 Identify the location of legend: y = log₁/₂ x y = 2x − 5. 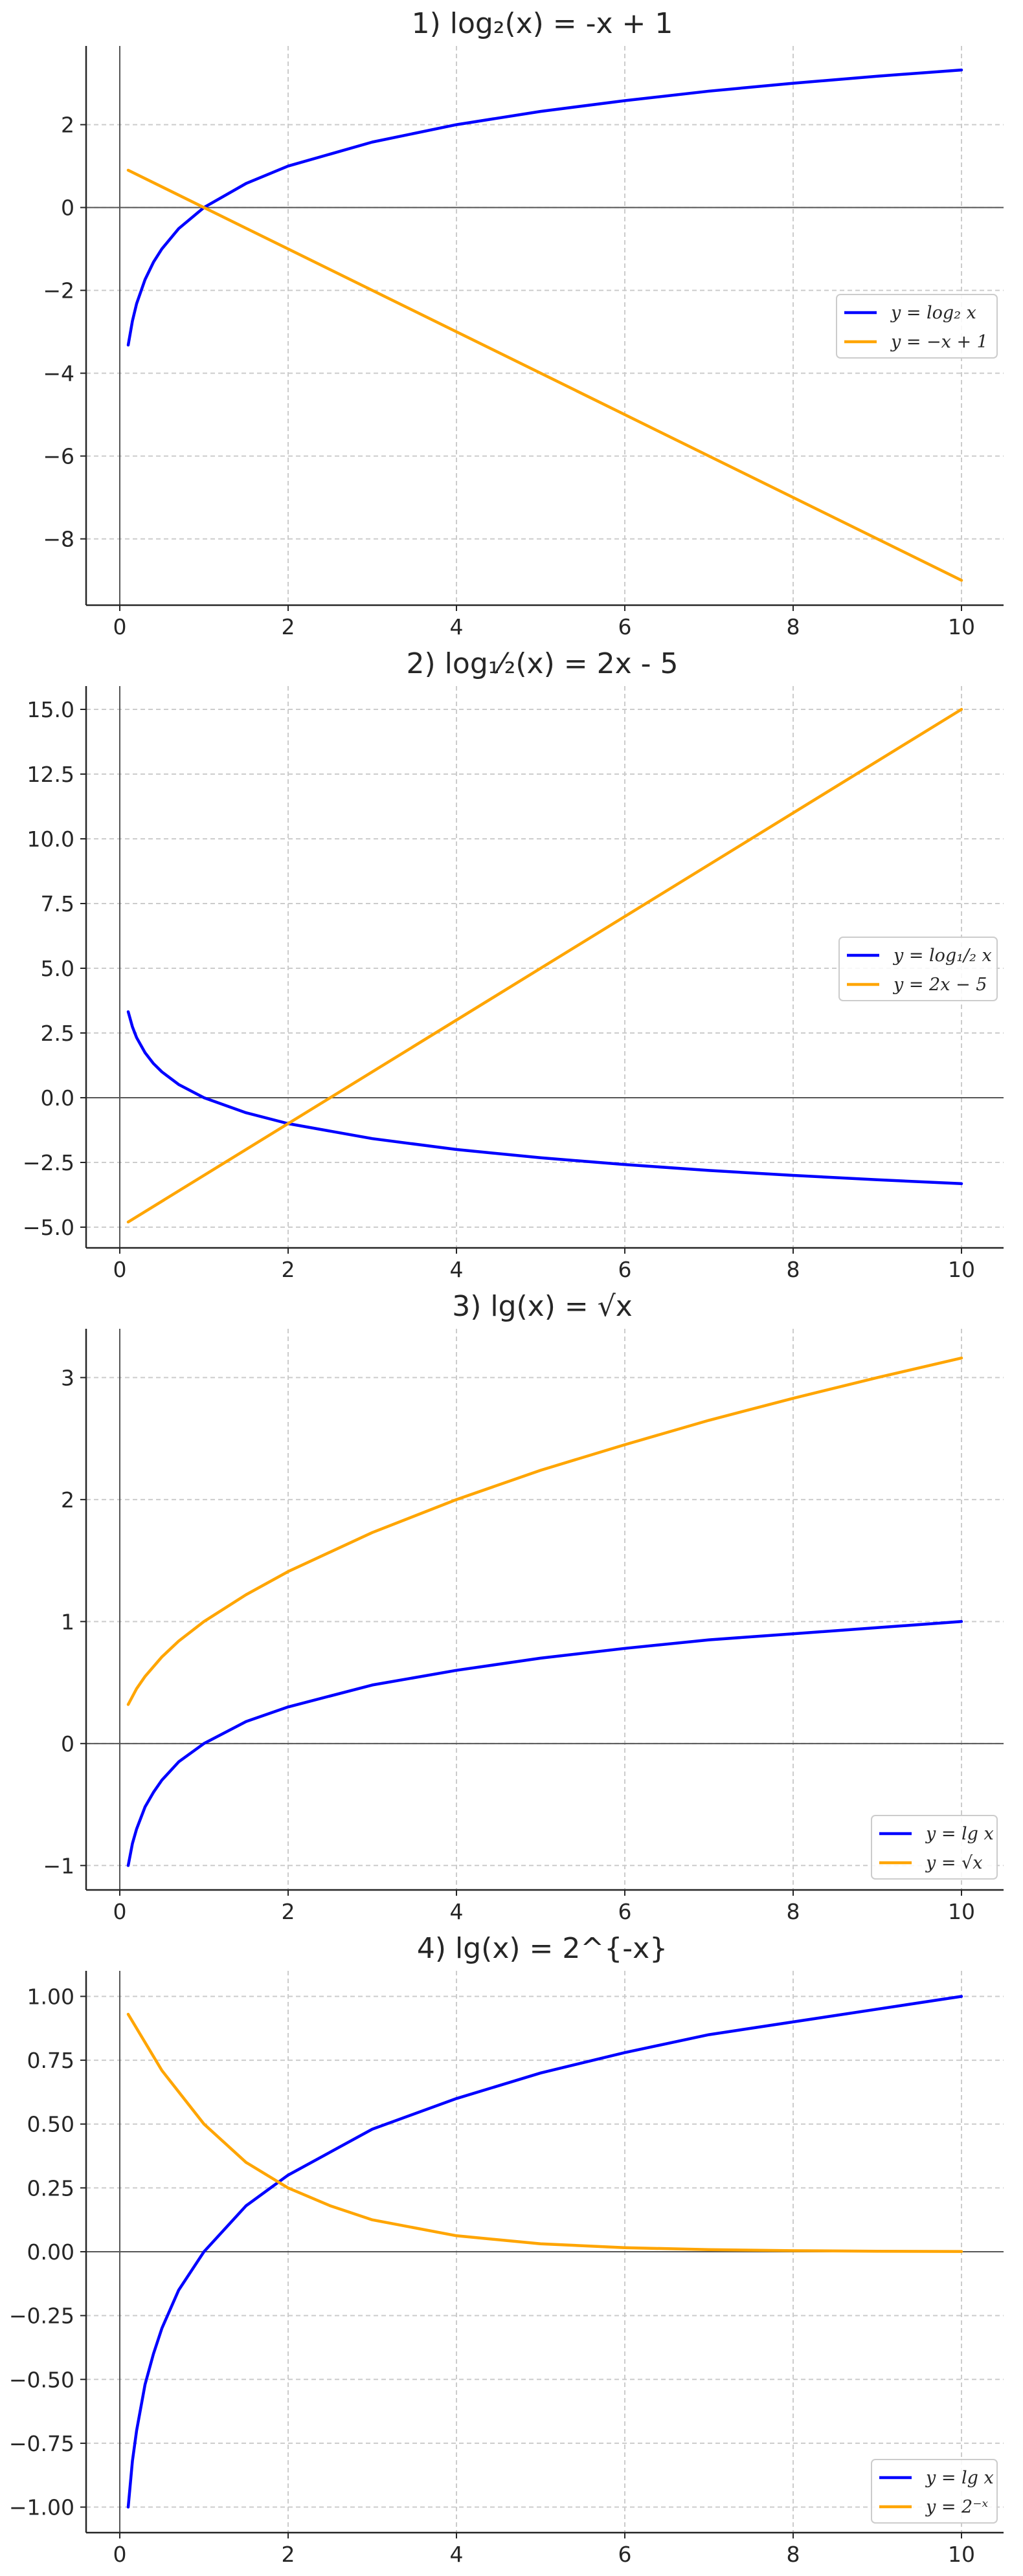
(918, 969).